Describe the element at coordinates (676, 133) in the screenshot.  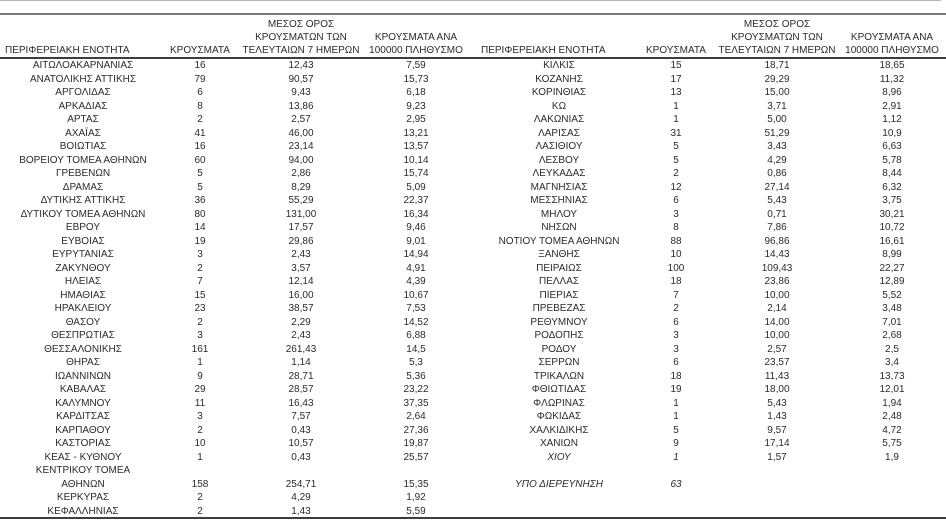
I see `cases-cell: 31` at that location.